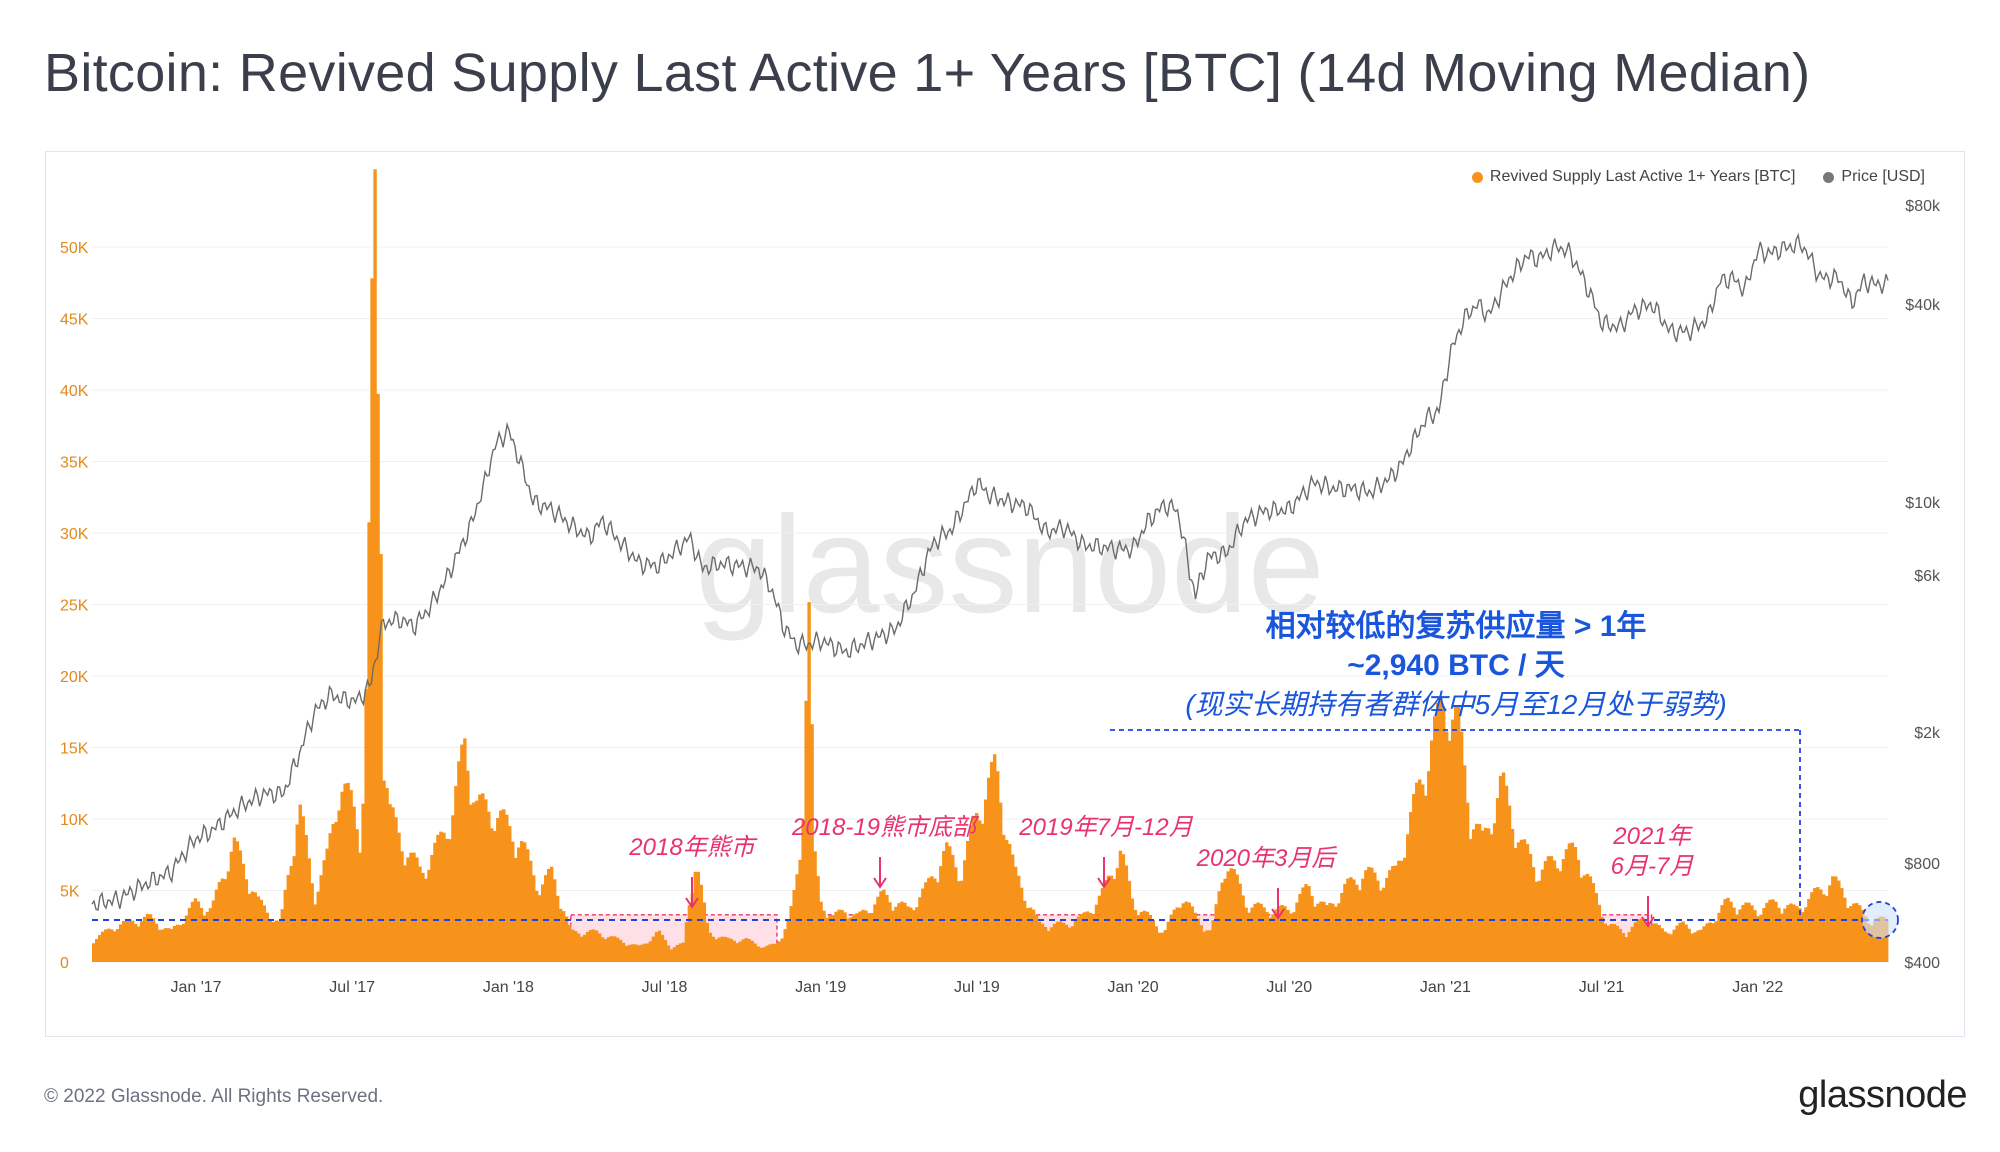 Image resolution: width=2000 pixels, height=1152 pixels. What do you see at coordinates (70, 892) in the screenshot?
I see `y-left-tick-label: 5K` at bounding box center [70, 892].